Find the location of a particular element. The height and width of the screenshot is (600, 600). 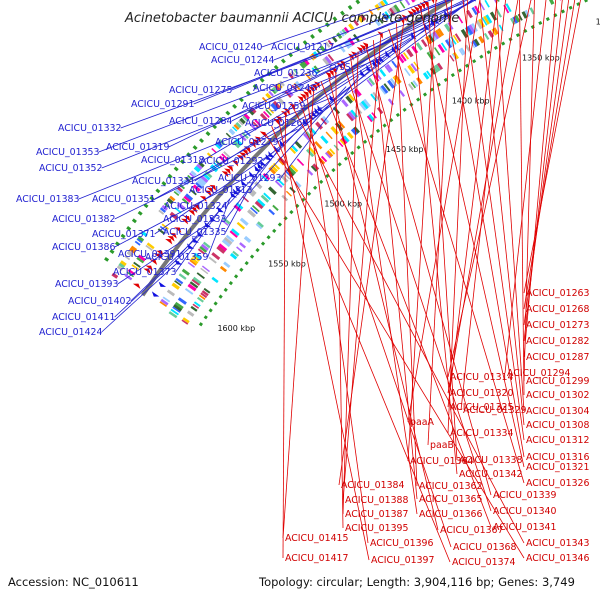

forward-gene-label: ACICU_01217 is located at coordinates (303, 47).